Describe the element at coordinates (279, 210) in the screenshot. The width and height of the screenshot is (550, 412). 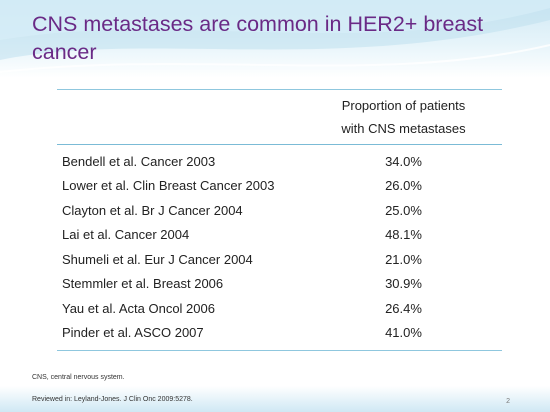
I see `table-row: Clayton et al. Br J Cancer 2004 25.0%` at that location.